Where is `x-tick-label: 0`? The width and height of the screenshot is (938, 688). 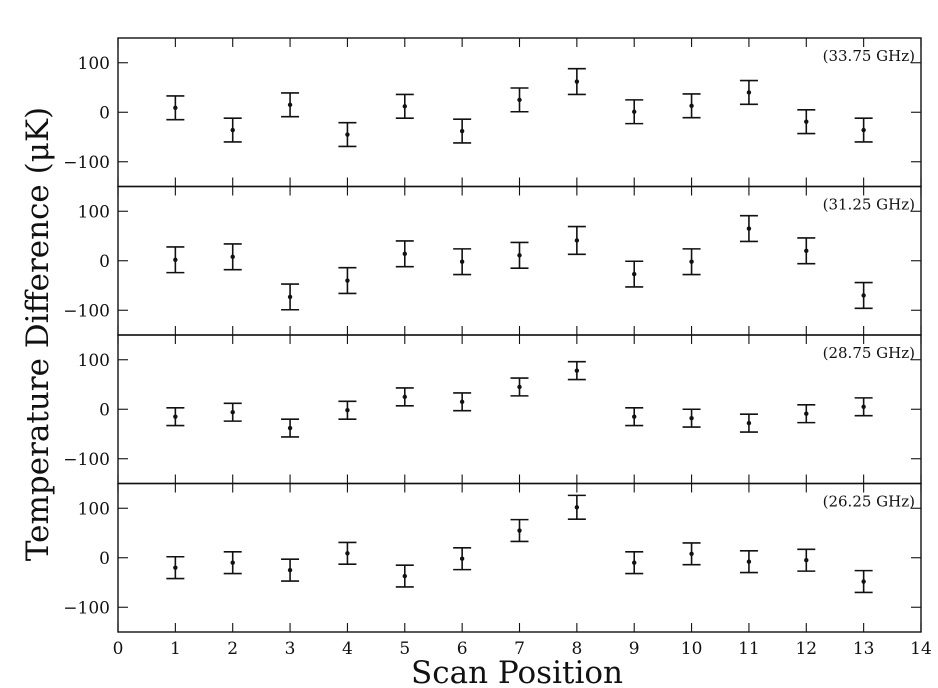 x-tick-label: 0 is located at coordinates (118, 649).